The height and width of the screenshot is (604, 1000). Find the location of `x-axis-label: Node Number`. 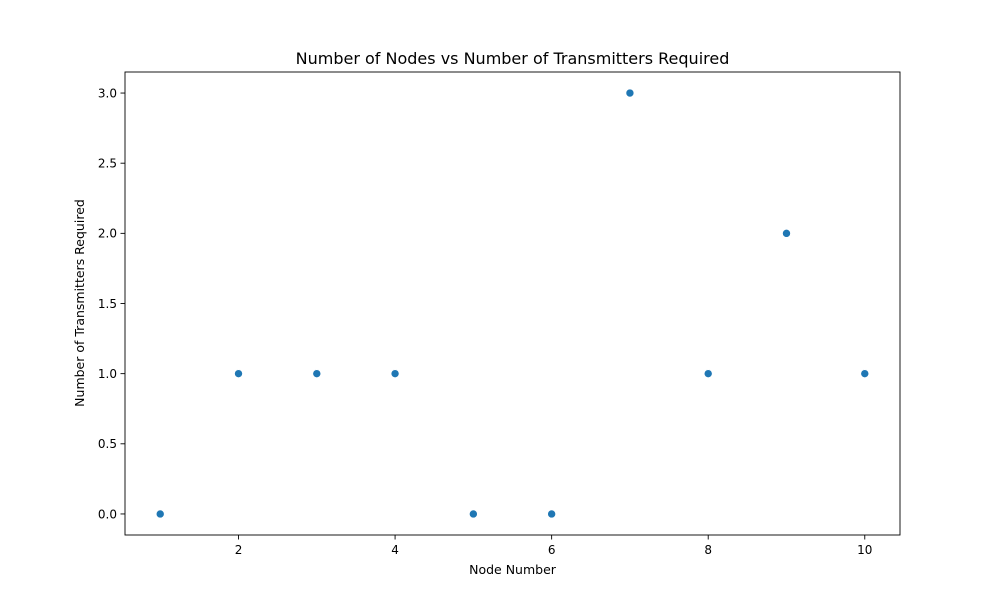

x-axis-label: Node Number is located at coordinates (513, 569).